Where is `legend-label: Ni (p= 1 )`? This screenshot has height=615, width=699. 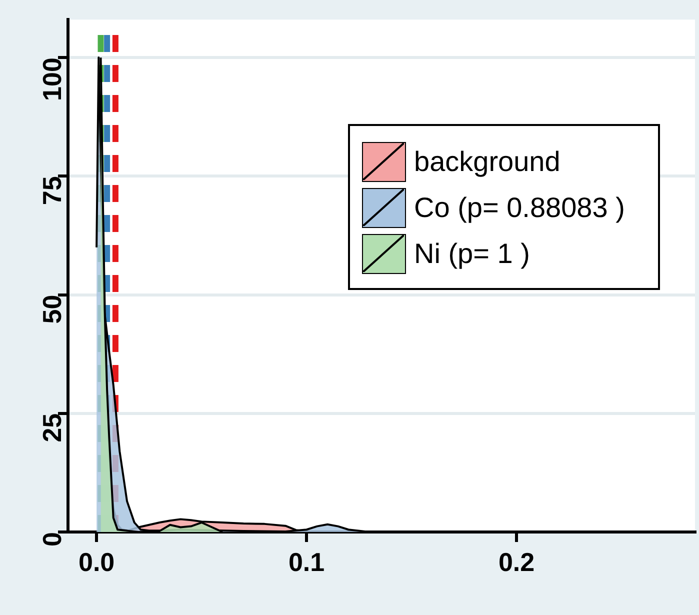
legend-label: Ni (p= 1 ) is located at coordinates (472, 254).